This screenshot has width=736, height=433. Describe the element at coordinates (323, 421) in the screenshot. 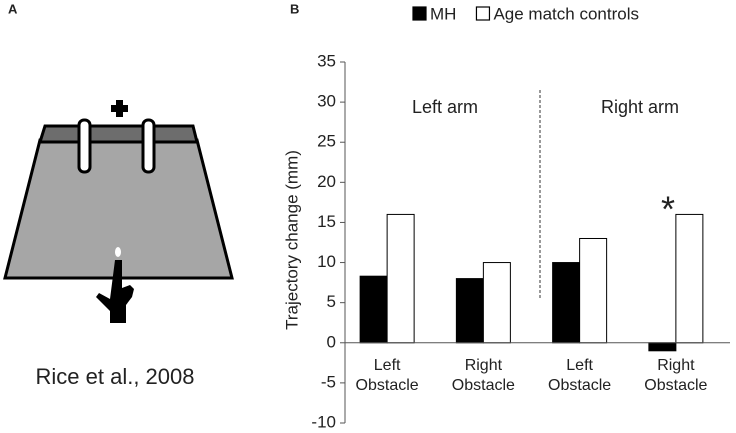

I see `y-tick-label: -10` at that location.